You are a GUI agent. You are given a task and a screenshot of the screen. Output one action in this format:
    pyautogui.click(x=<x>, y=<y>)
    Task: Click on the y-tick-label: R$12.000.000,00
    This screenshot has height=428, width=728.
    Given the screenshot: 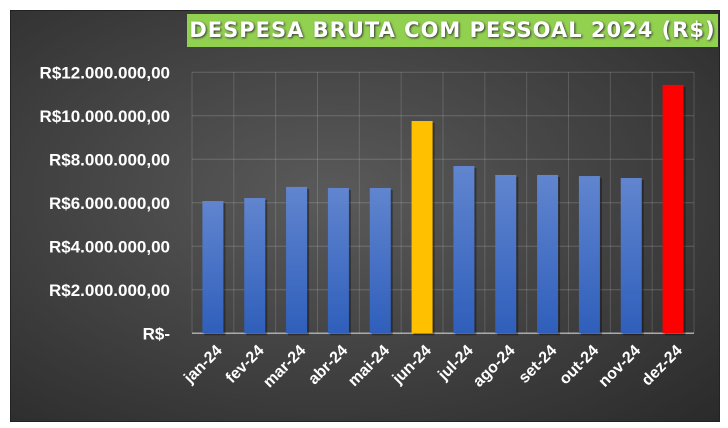 What is the action you would take?
    pyautogui.click(x=105, y=72)
    